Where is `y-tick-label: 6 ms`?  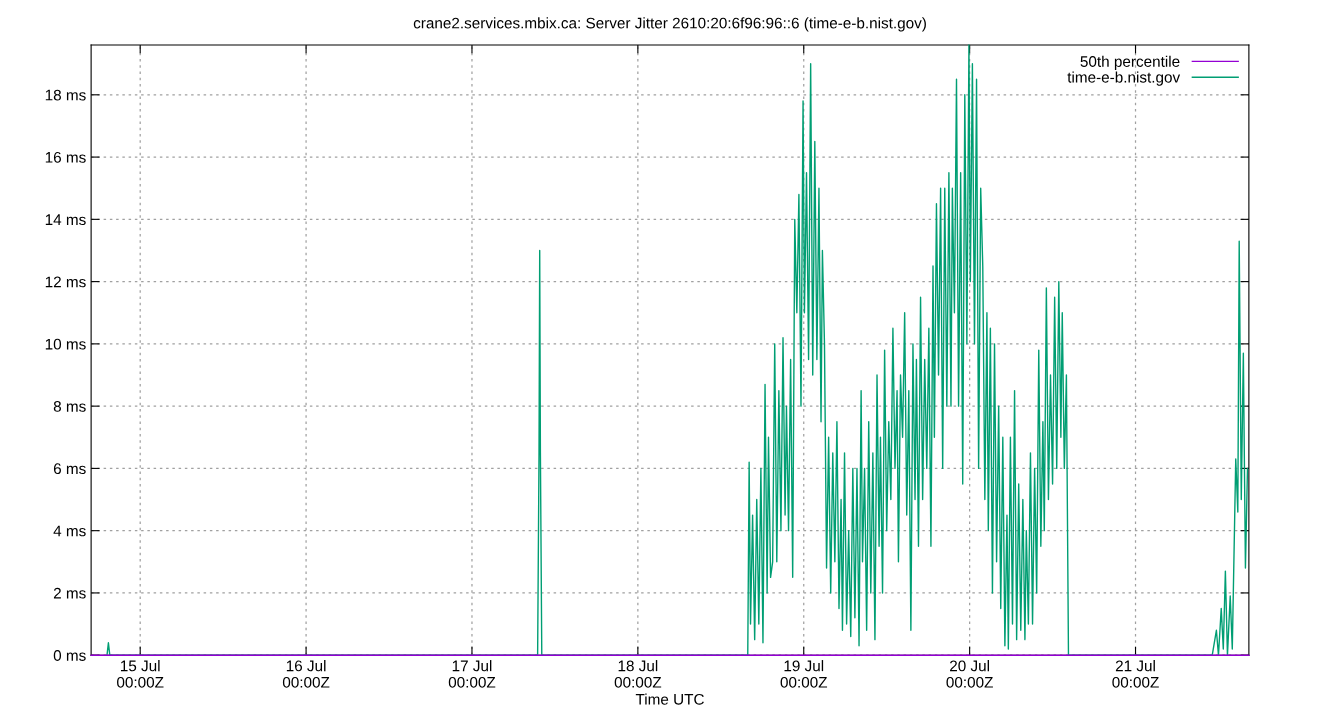
y-tick-label: 6 ms is located at coordinates (69, 469).